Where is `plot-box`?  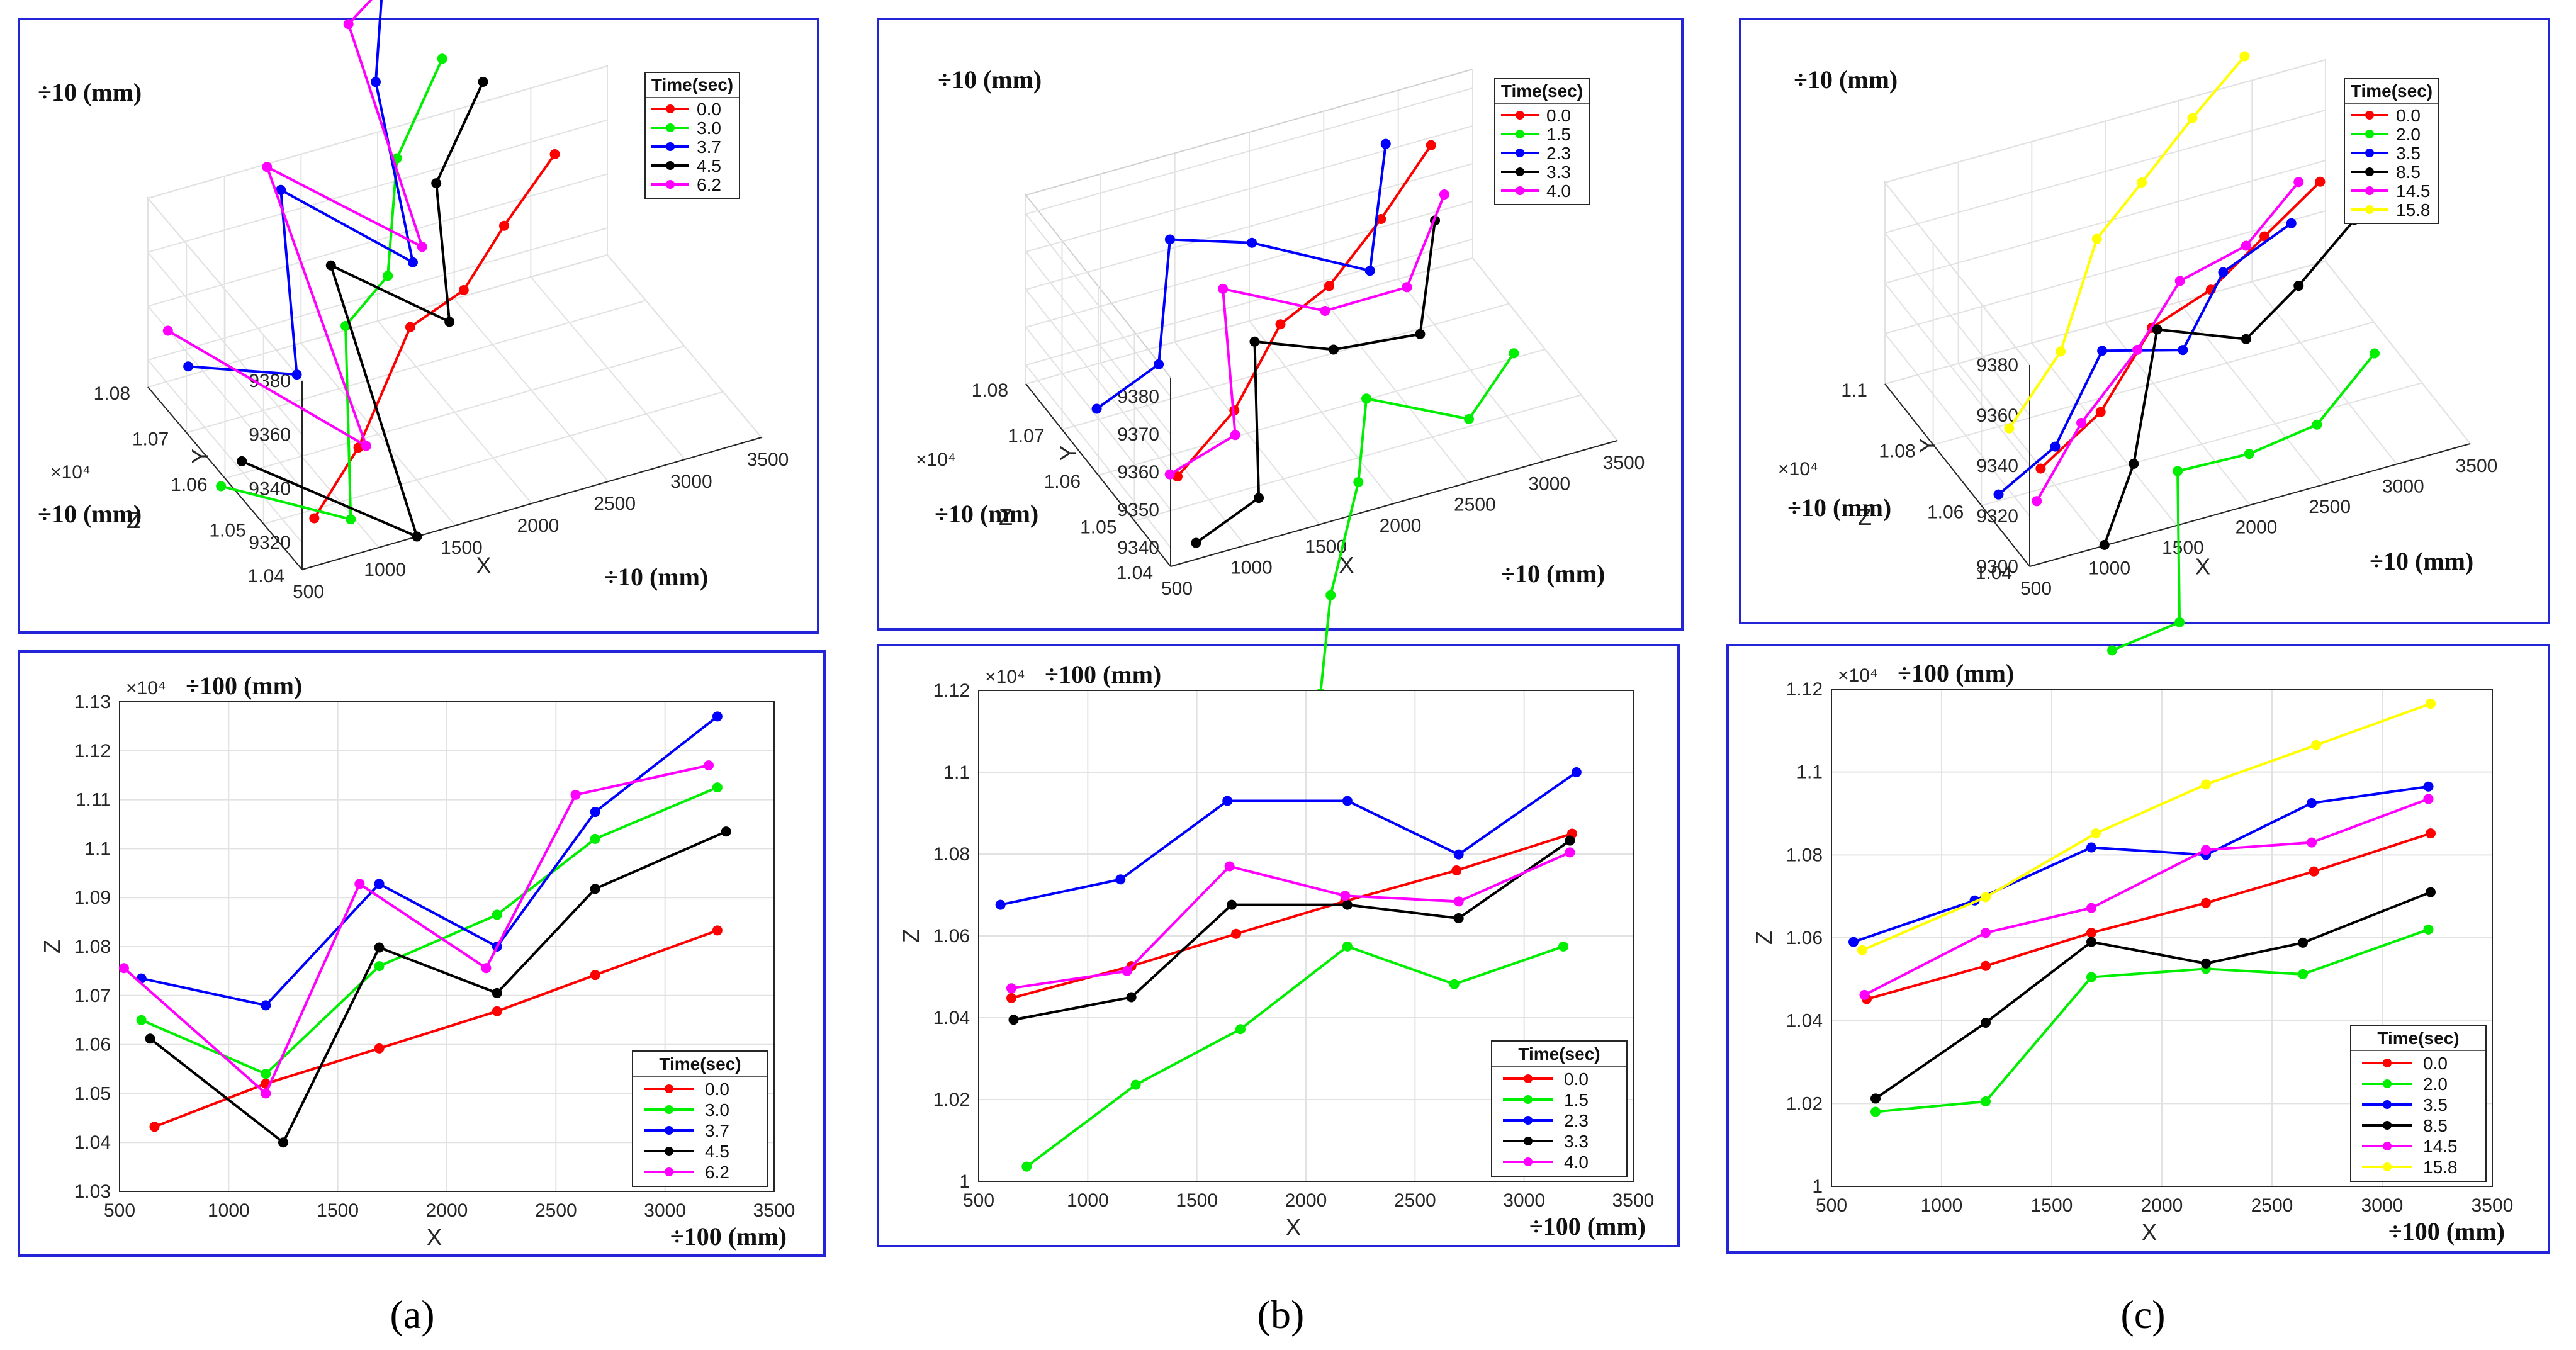 plot-box is located at coordinates (2162, 938).